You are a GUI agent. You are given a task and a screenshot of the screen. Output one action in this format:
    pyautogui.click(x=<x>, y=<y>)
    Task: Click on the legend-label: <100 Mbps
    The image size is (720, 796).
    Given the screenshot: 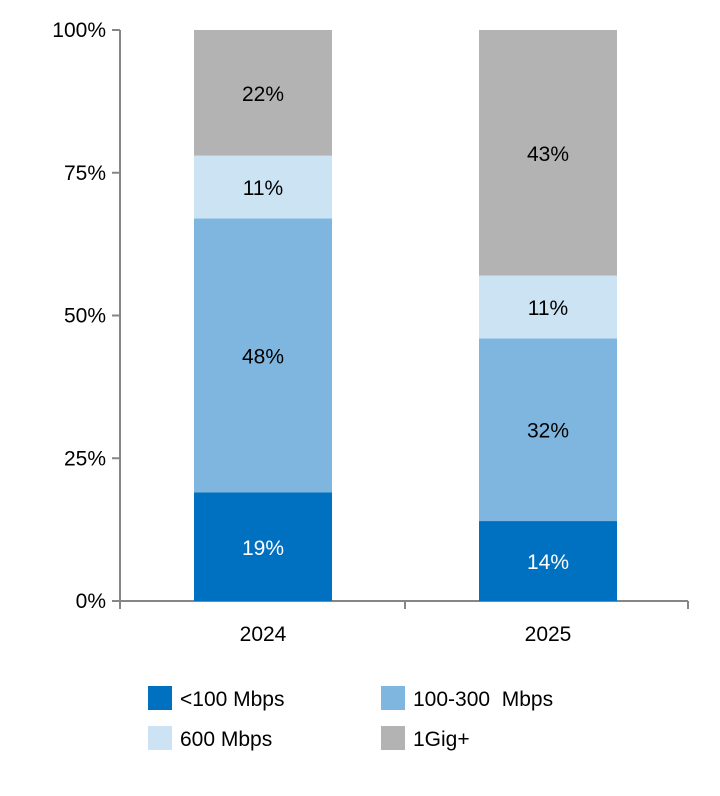 What is the action you would take?
    pyautogui.click(x=232, y=699)
    